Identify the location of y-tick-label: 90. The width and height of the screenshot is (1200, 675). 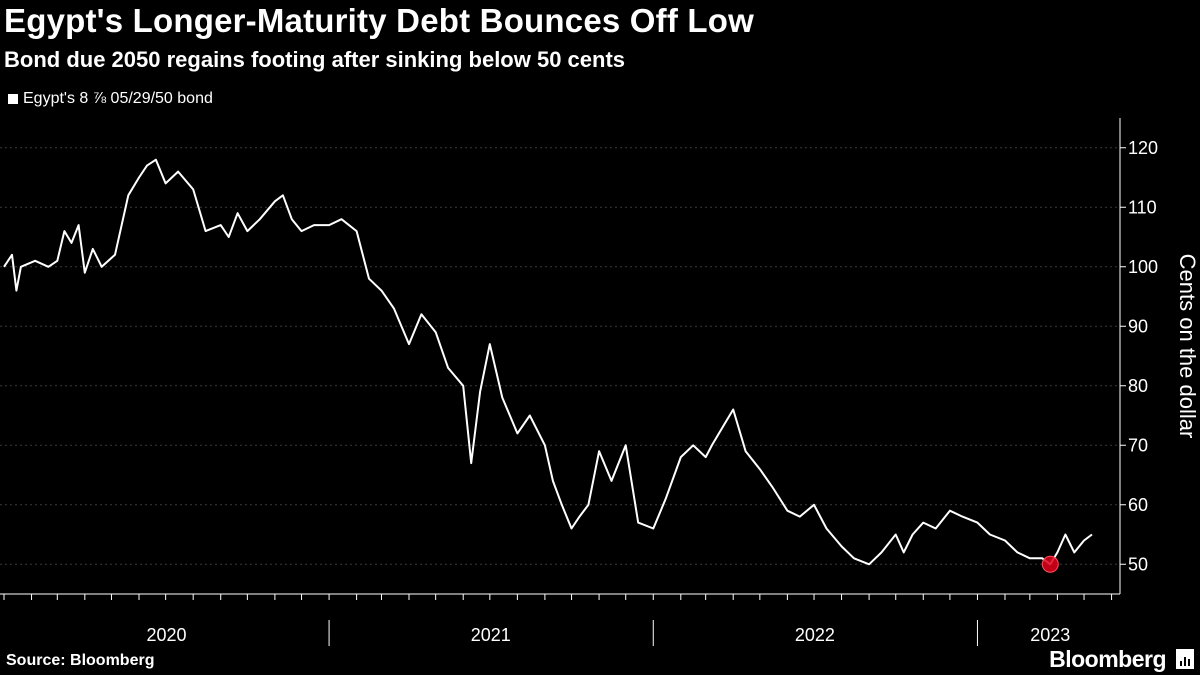
(1138, 326).